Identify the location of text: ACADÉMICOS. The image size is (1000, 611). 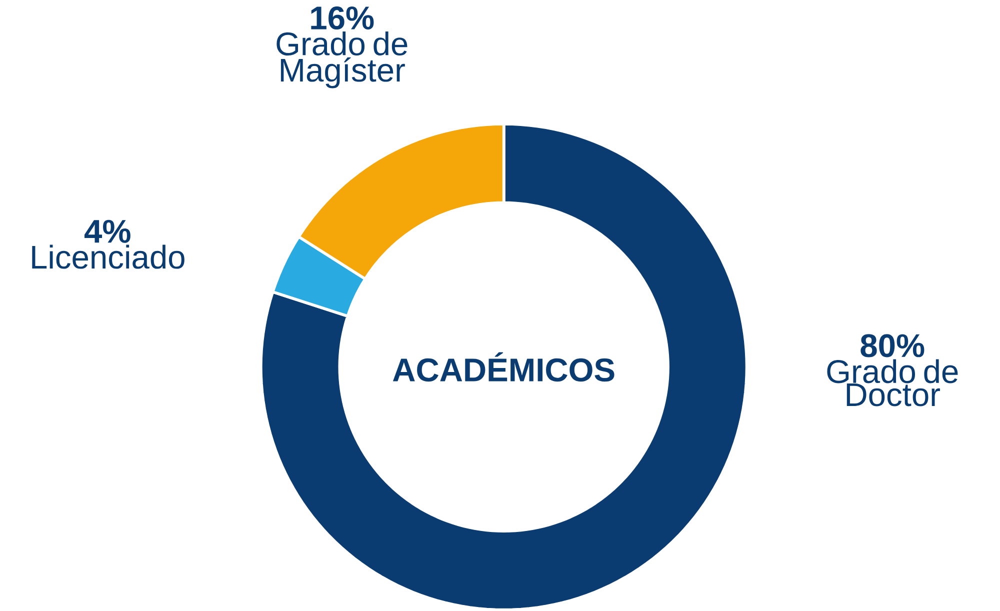
(503, 367).